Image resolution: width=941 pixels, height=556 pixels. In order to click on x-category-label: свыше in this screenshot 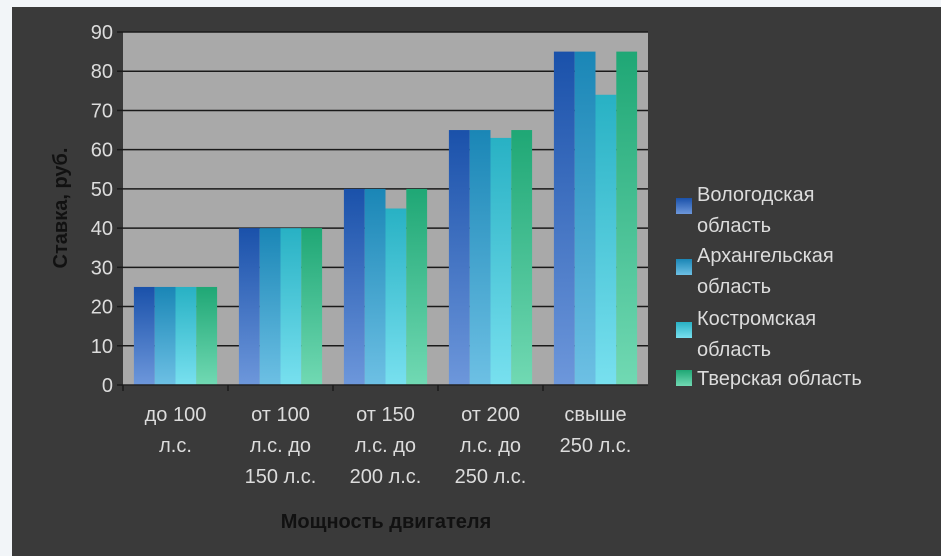, I will do `click(595, 415)`.